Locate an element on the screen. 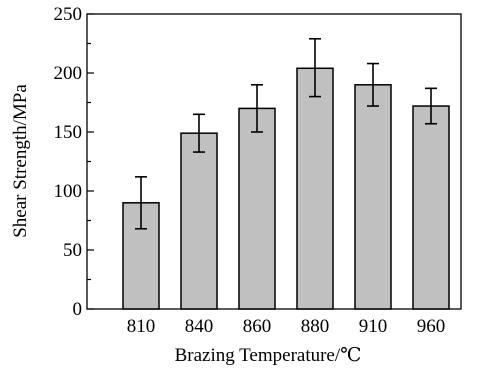  y-axis-ticks: 0 50 100 150 200 250 is located at coordinates (74, 162).